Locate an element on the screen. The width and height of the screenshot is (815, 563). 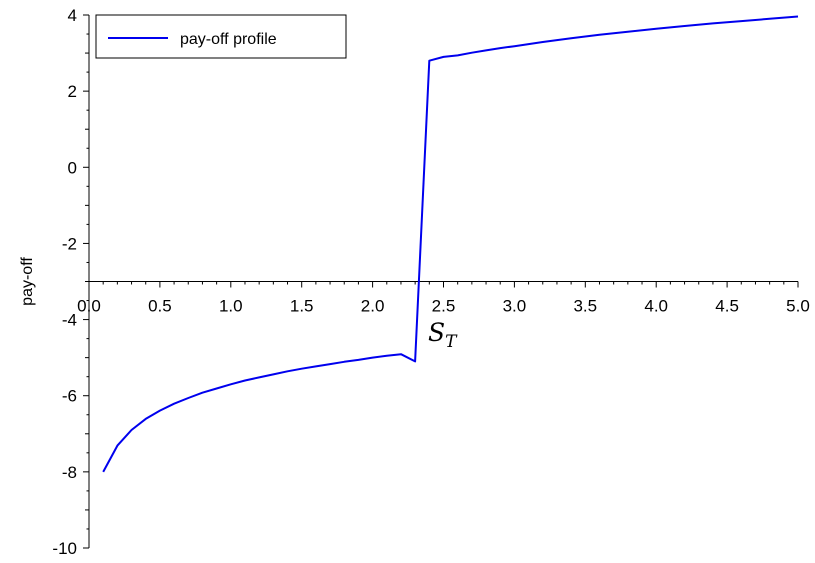
y-tick-label: 2 is located at coordinates (72, 91).